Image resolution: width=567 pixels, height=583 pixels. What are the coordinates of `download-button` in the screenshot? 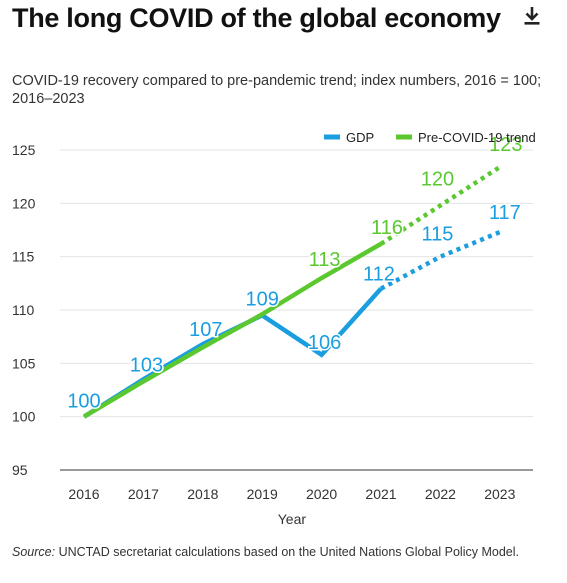 It's located at (532, 16).